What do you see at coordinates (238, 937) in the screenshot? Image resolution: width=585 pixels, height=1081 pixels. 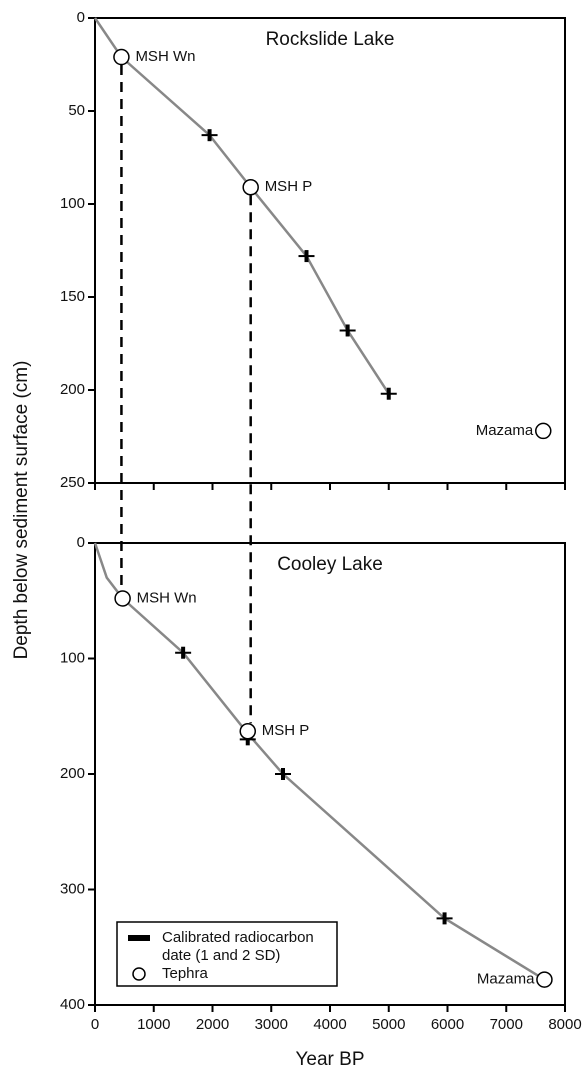 I see `legend-label: Calibrated radiocarbon` at bounding box center [238, 937].